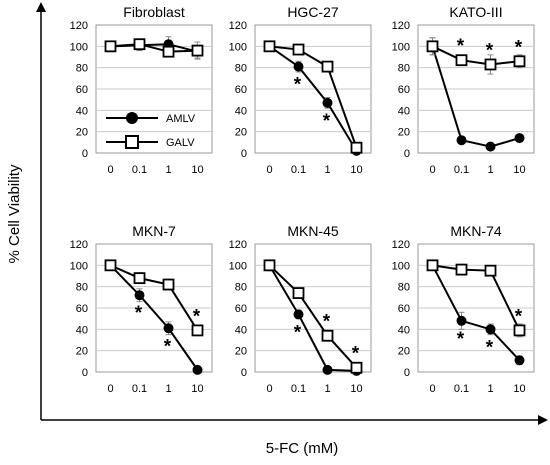 Image resolution: width=550 pixels, height=465 pixels. I want to click on panel-title: Fibroblast, so click(154, 12).